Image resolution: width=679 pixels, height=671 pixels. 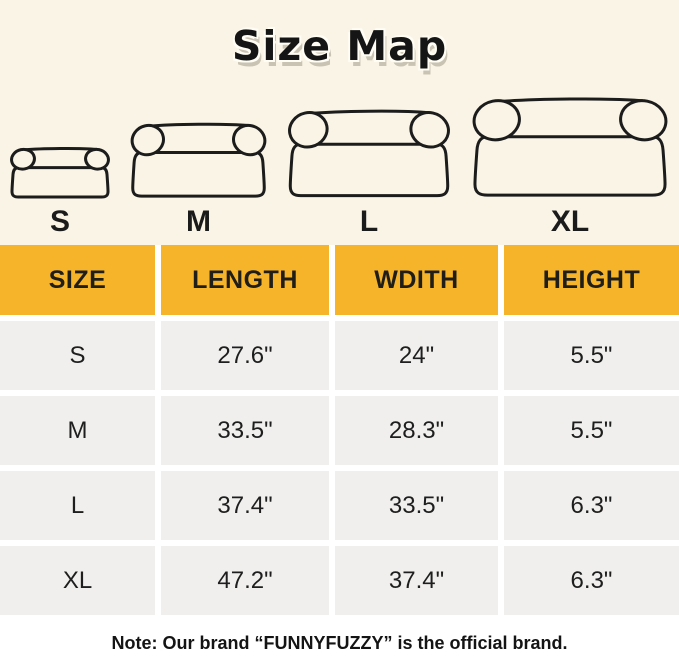 What do you see at coordinates (591, 430) in the screenshot?
I see `cell-m-height: 5.5"` at bounding box center [591, 430].